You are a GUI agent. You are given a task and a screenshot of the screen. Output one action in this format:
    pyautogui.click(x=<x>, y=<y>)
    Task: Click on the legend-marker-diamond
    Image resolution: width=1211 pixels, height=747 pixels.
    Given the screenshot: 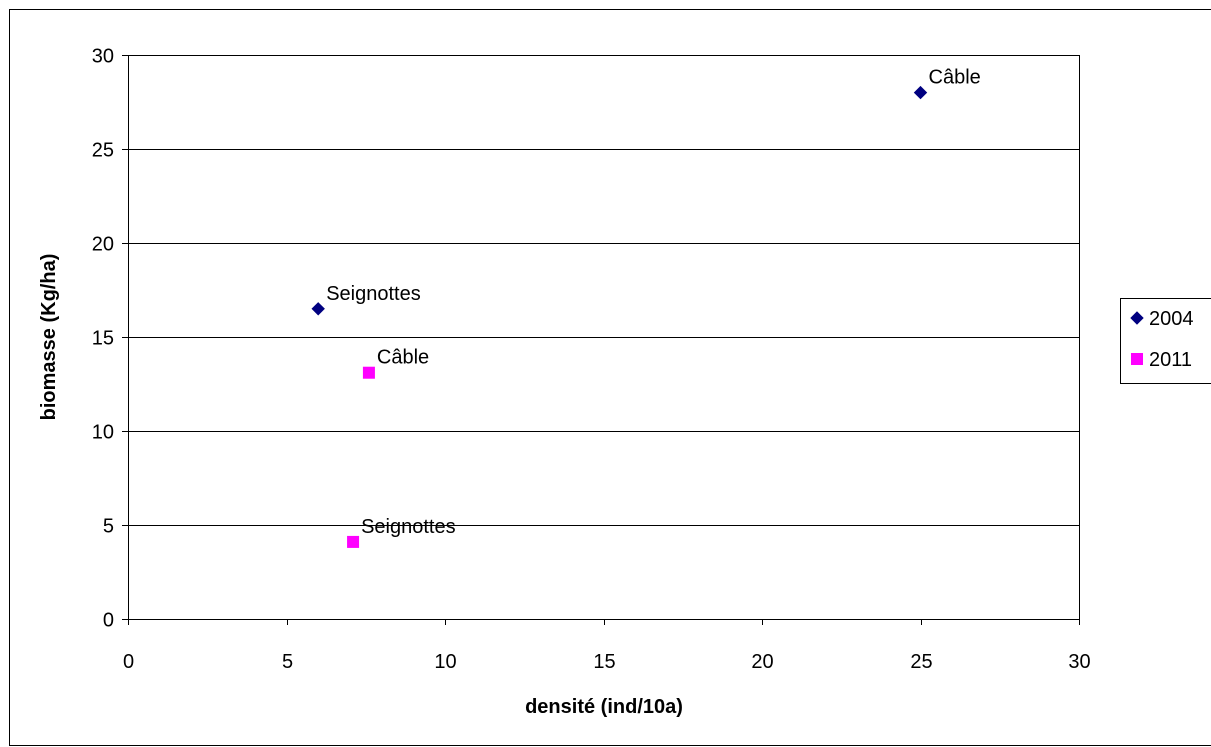 What is the action you would take?
    pyautogui.click(x=1137, y=318)
    